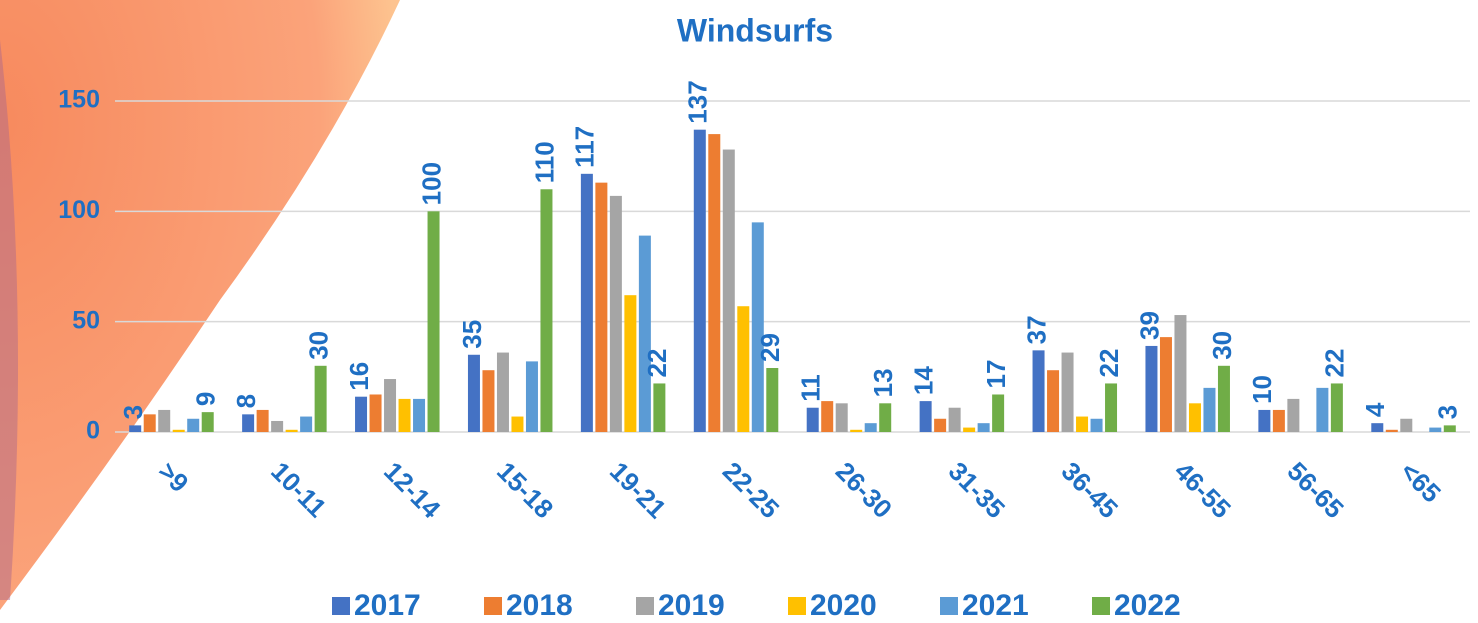 Image resolution: width=1478 pixels, height=623 pixels. I want to click on data-label: 29, so click(770, 347).